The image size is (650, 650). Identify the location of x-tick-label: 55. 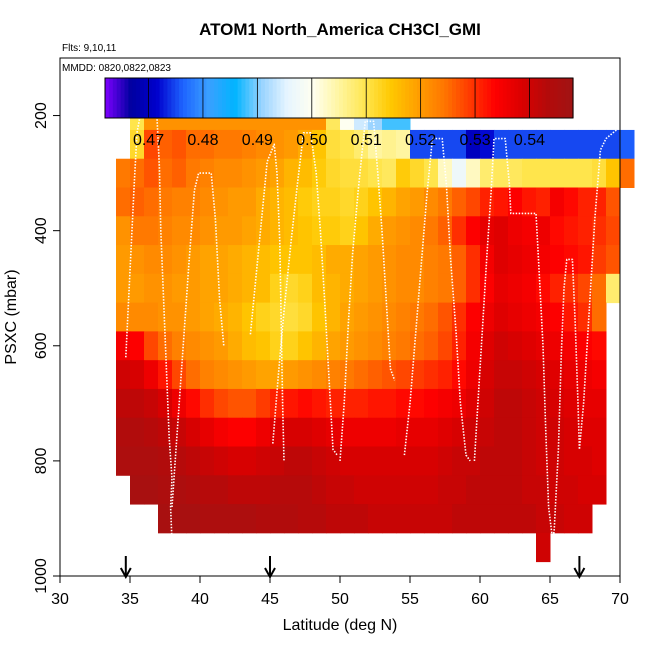
(410, 599).